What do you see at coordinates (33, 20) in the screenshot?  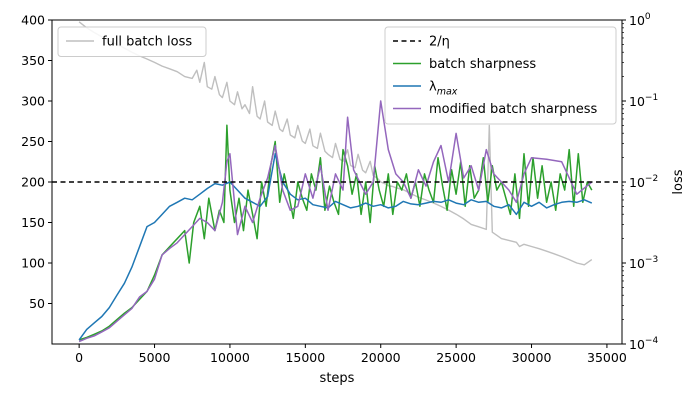 I see `y-tick-label: 400` at bounding box center [33, 20].